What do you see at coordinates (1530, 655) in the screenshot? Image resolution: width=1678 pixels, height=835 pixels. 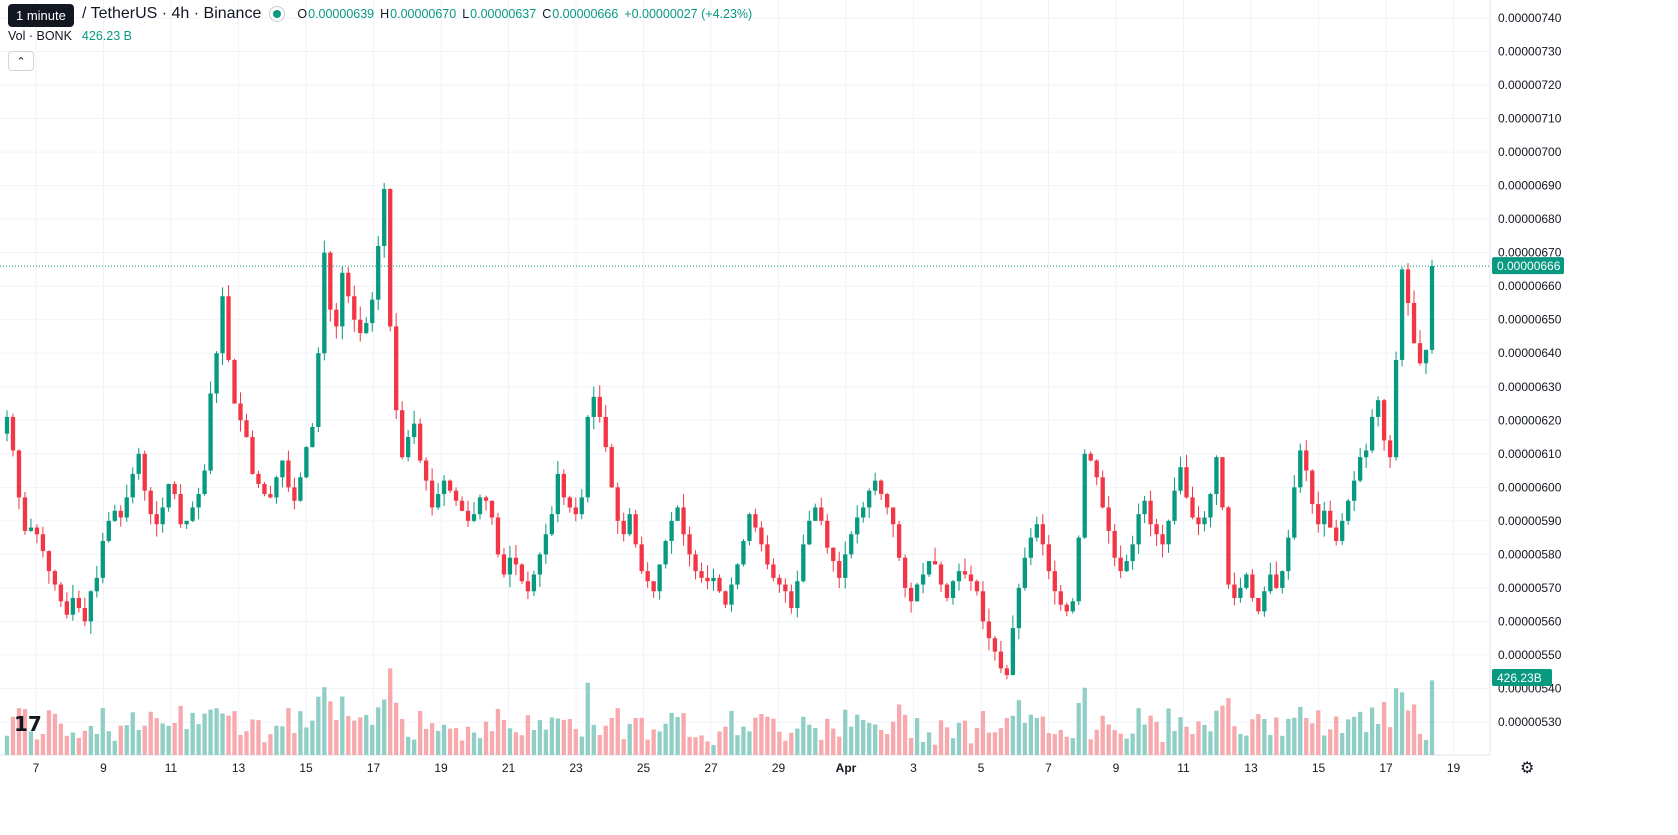 I see `y-tick-label: 0.00000550` at bounding box center [1530, 655].